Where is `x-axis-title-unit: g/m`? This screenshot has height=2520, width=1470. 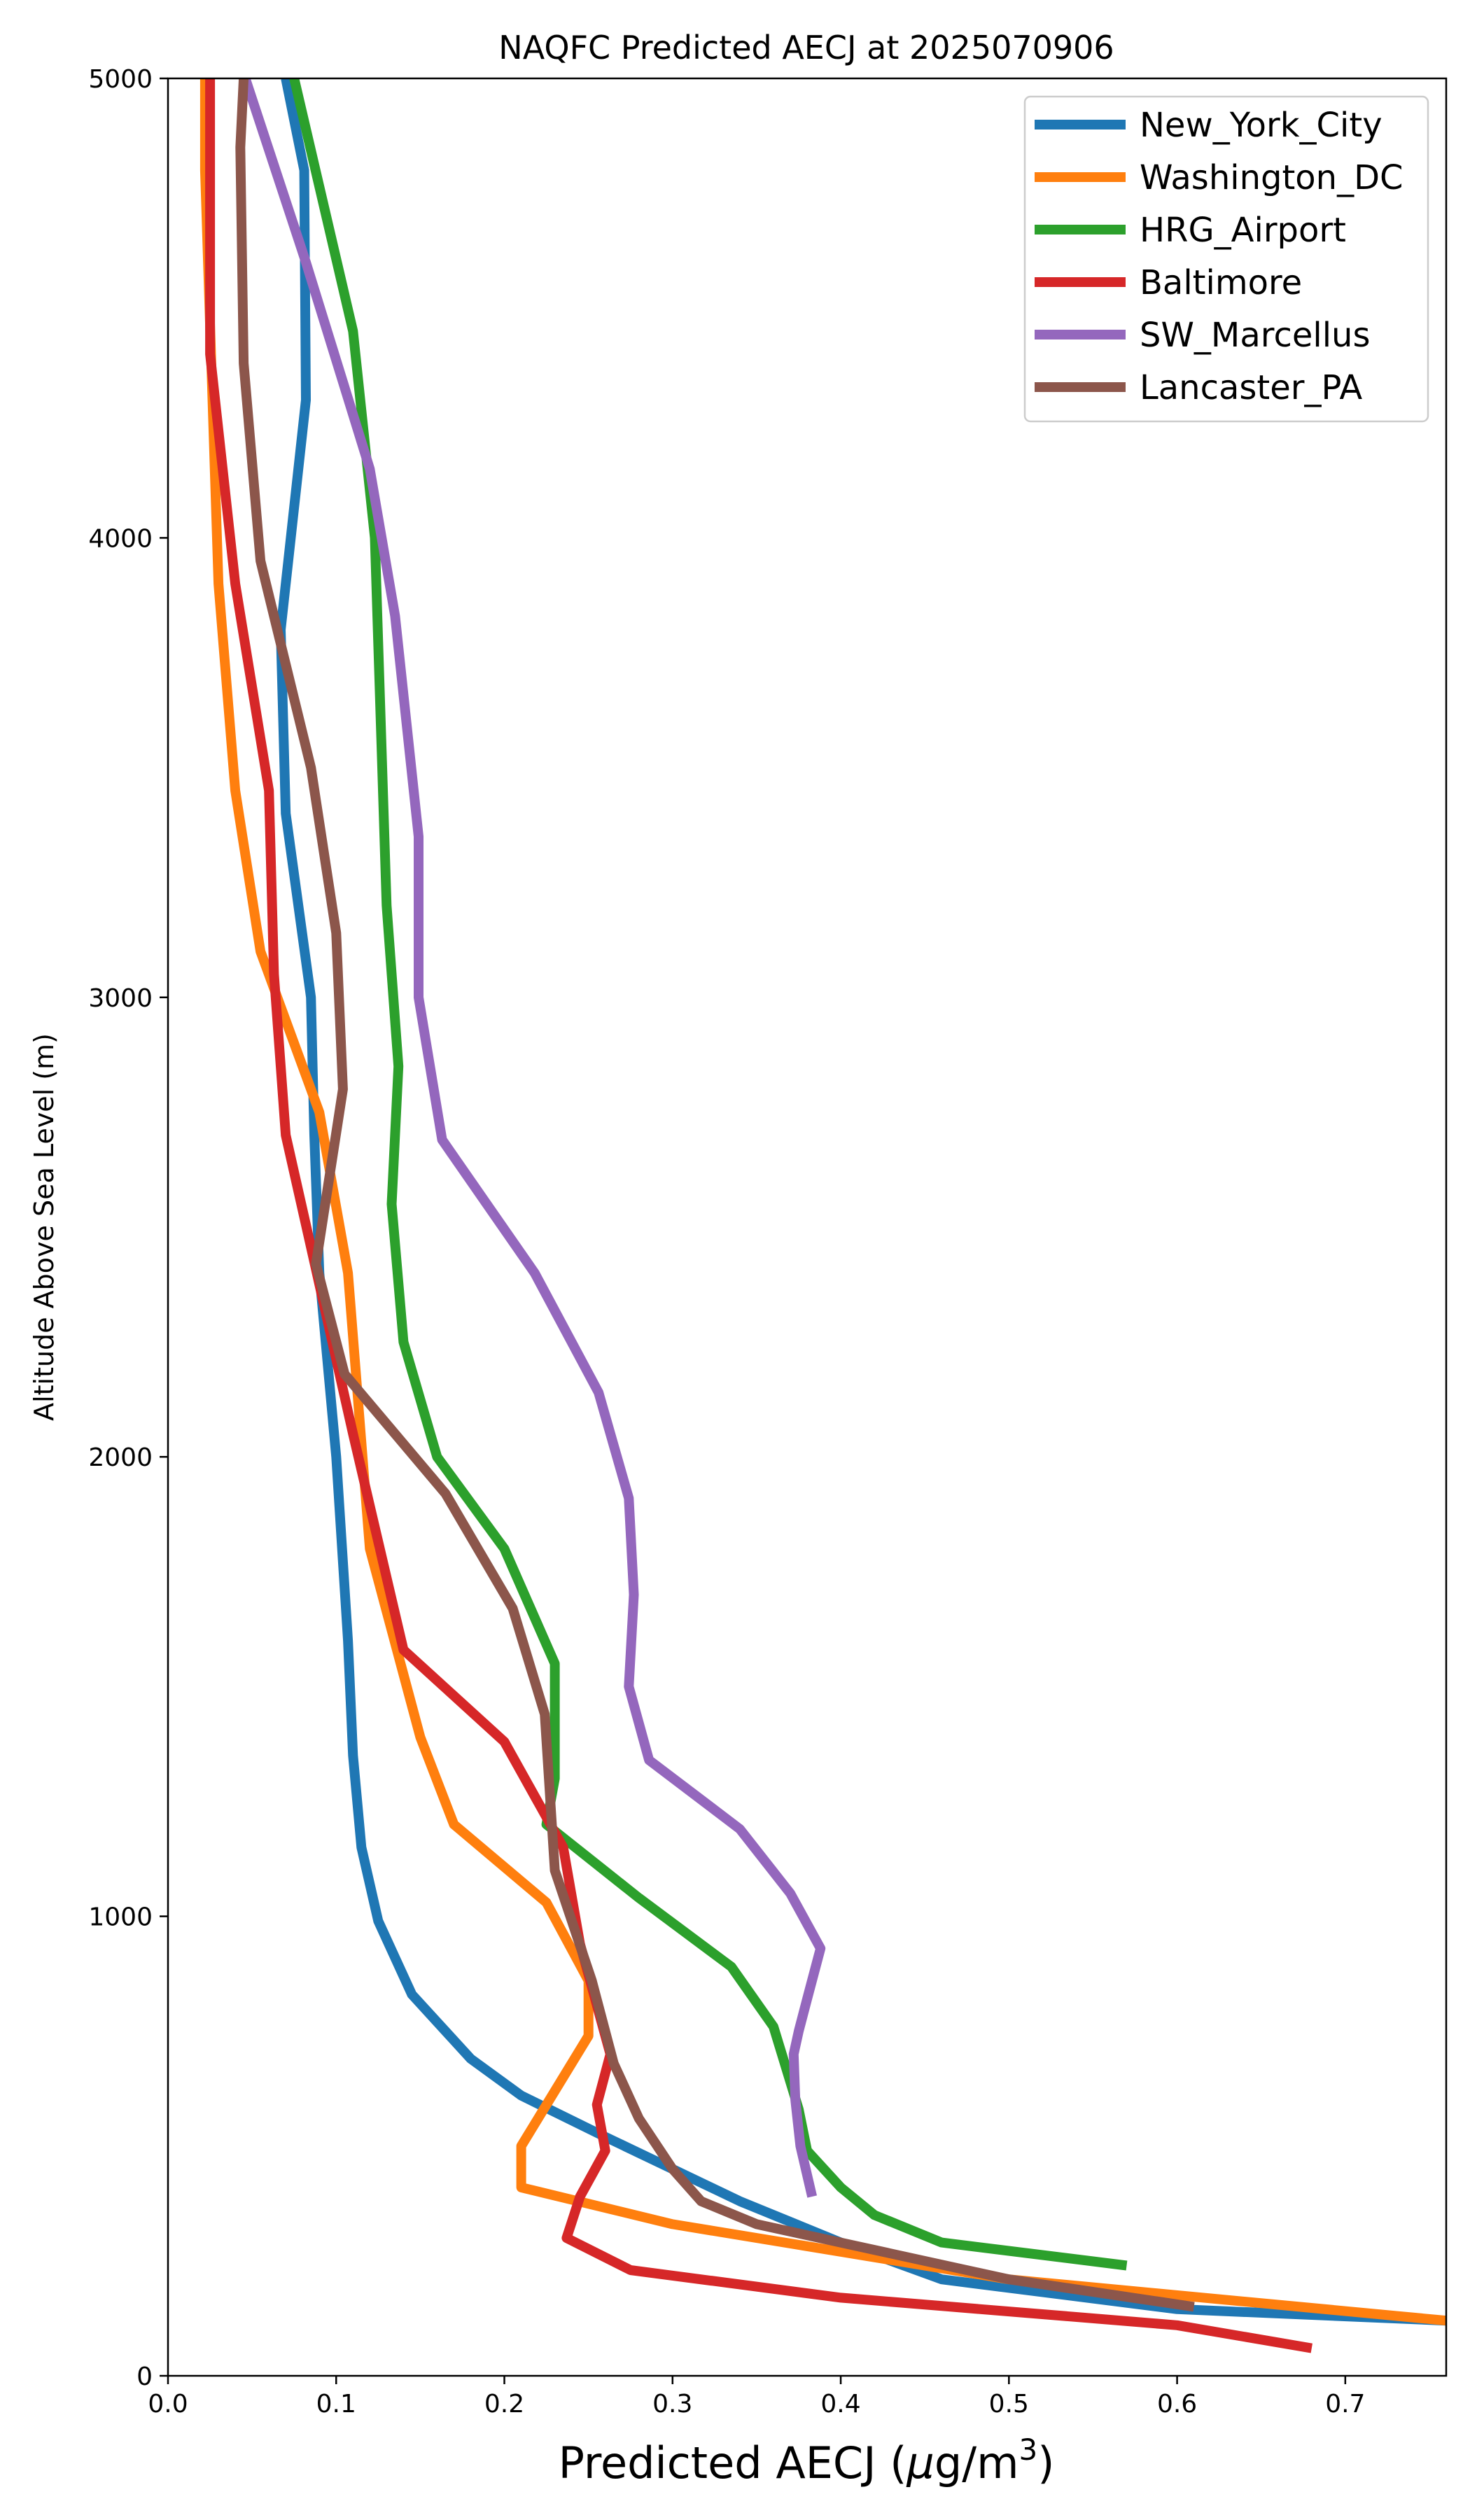 x-axis-title-unit: g/m is located at coordinates (976, 2462).